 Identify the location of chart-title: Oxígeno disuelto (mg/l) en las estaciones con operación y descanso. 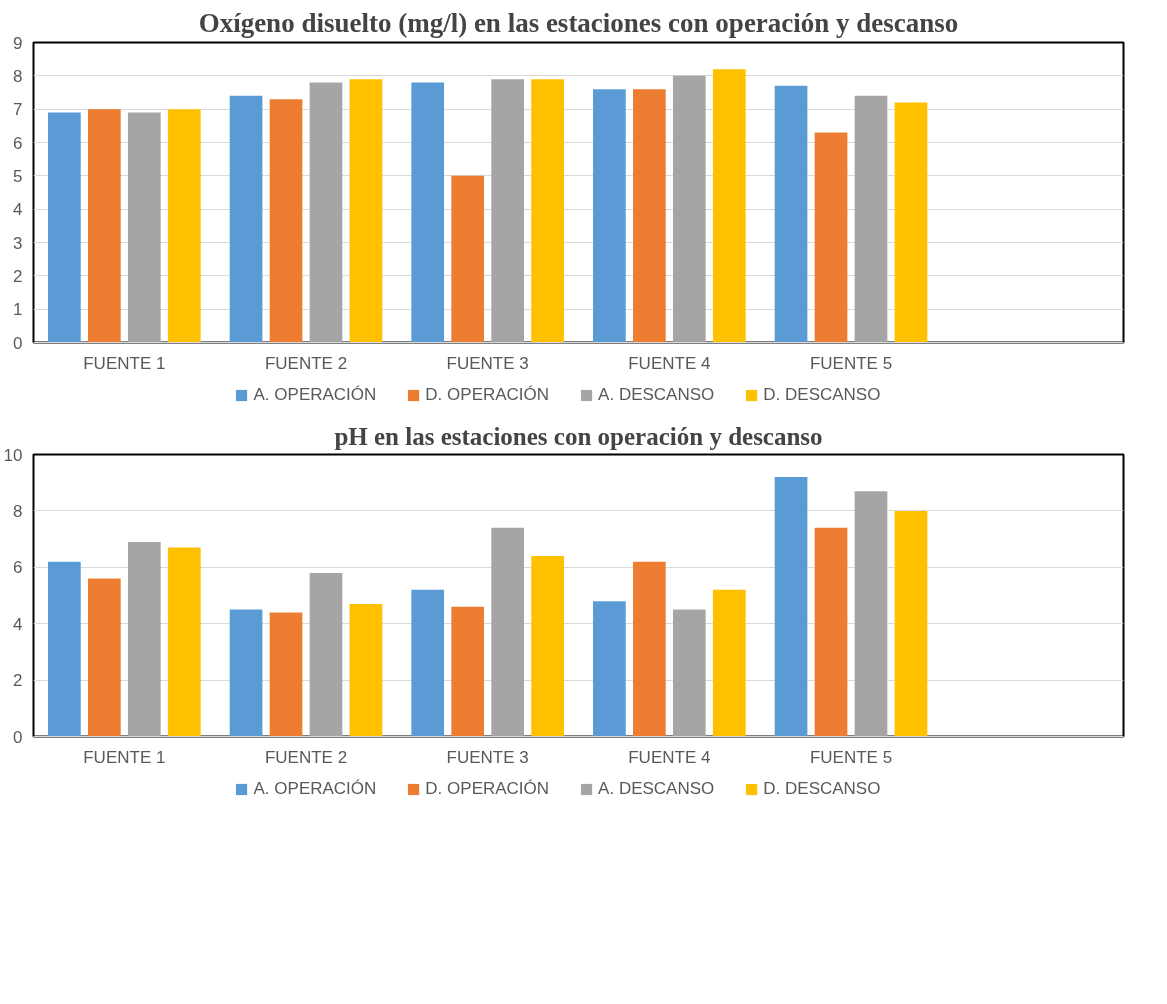
(578, 22).